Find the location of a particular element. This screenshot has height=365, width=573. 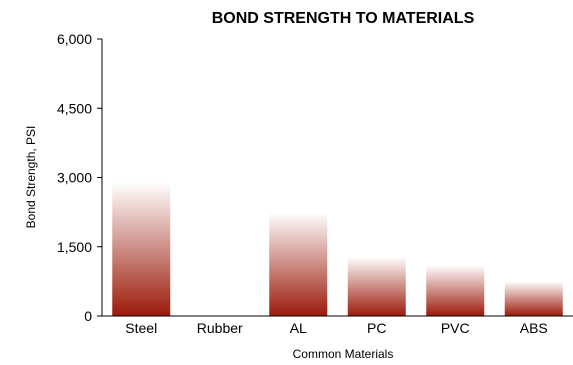

x-tick-label-pvc: PVC is located at coordinates (455, 328).